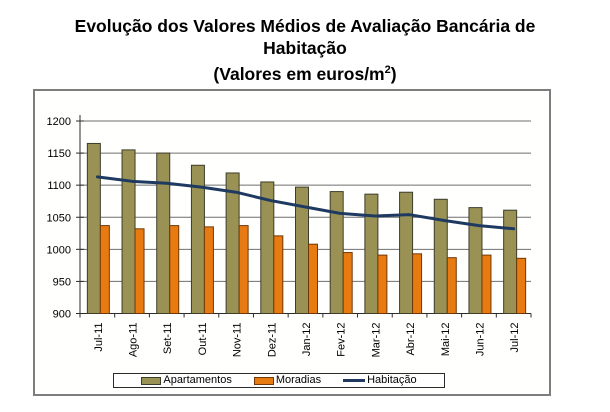  What do you see at coordinates (203, 339) in the screenshot?
I see `svg-text: Out-11` at bounding box center [203, 339].